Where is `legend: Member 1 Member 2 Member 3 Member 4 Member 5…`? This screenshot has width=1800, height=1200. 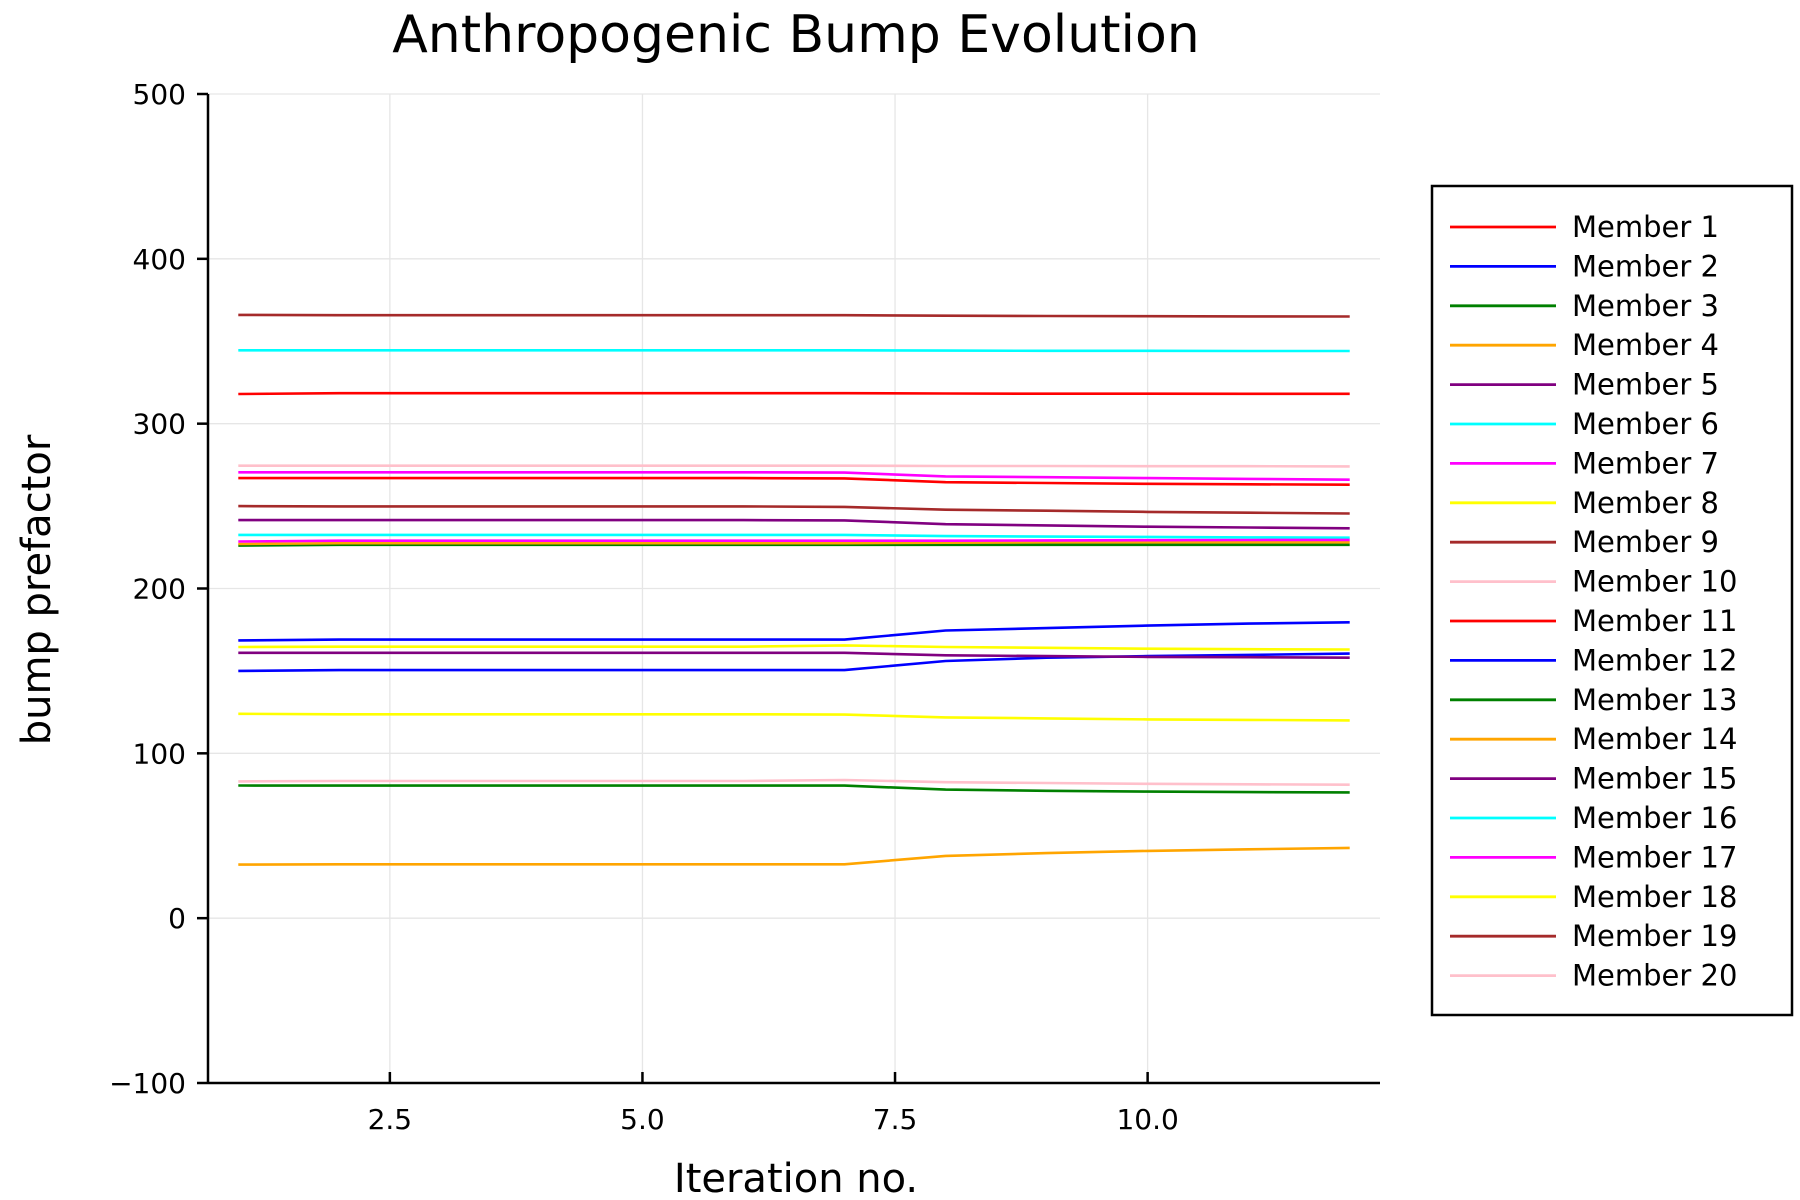
legend: Member 1 Member 2 Member 3 Member 4 Member 5… is located at coordinates (1612, 600).